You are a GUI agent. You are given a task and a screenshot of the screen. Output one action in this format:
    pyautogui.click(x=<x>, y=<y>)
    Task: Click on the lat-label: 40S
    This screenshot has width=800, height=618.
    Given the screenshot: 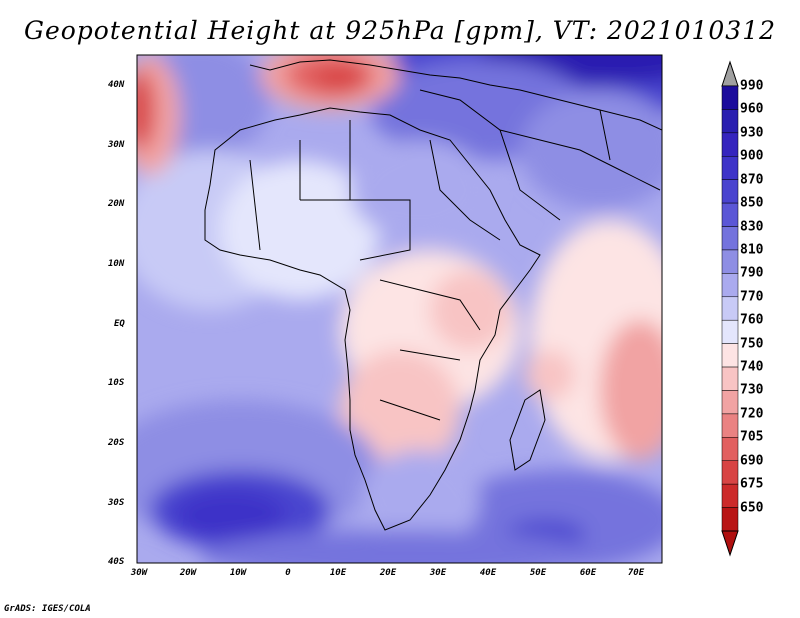 What is the action you would take?
    pyautogui.click(x=116, y=562)
    